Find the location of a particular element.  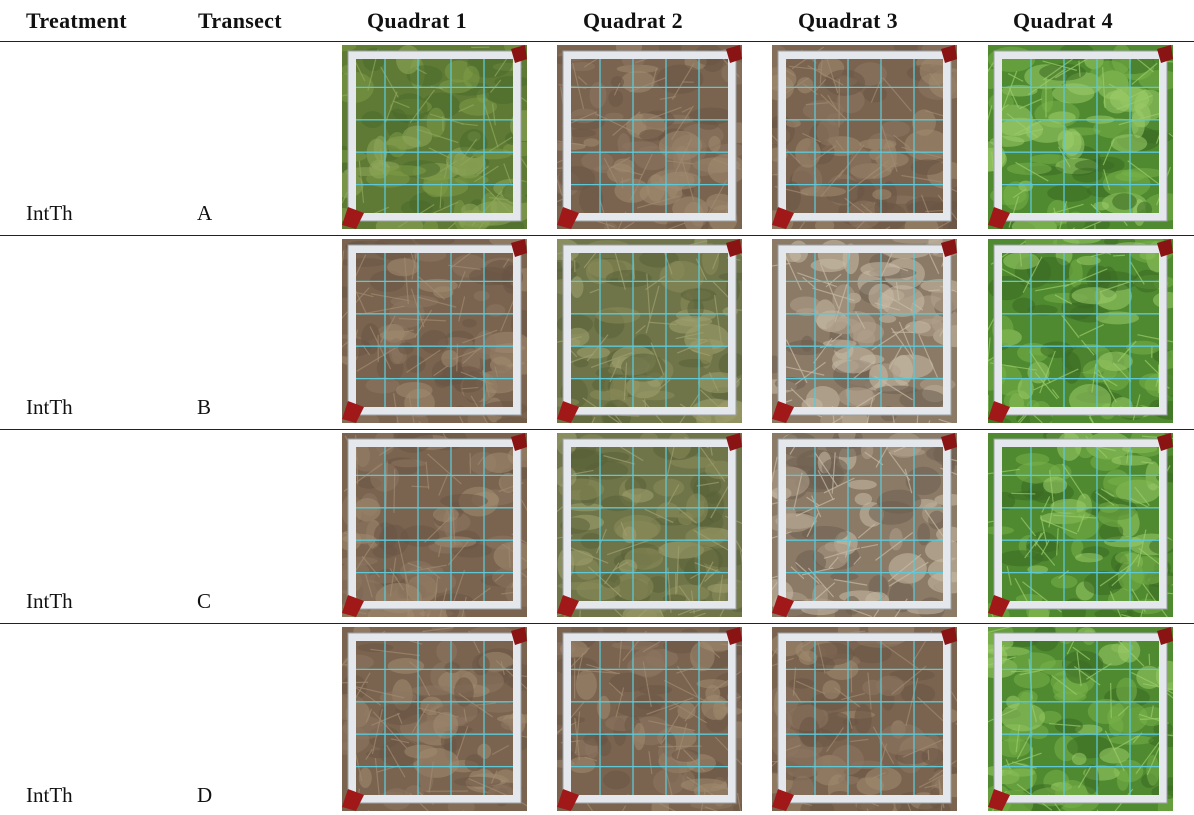

quadrat-frame is located at coordinates (864, 524).